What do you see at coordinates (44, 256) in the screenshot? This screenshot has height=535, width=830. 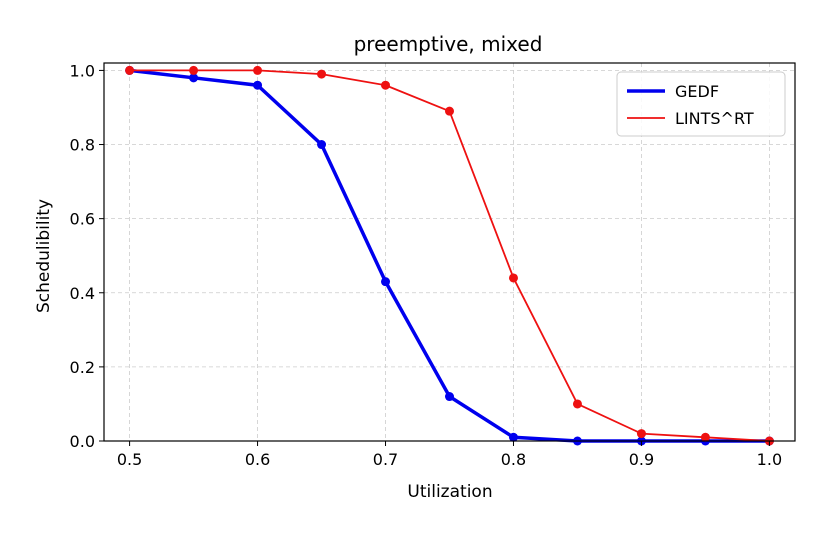 I see `y-axis-label: Schedulibility` at bounding box center [44, 256].